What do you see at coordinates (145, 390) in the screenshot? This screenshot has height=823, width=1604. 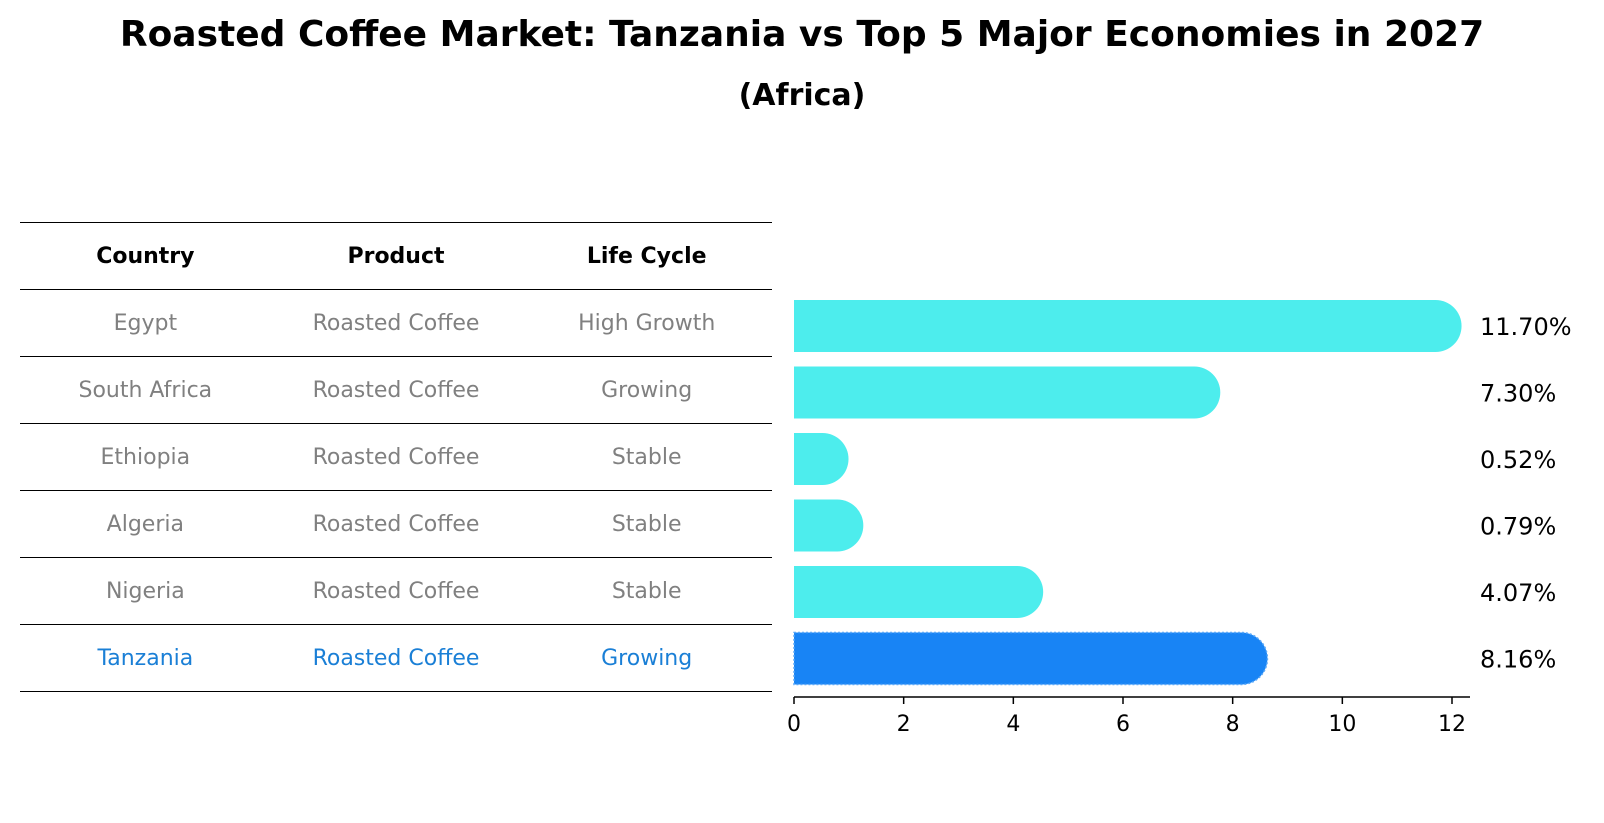 I see `country-cell: South Africa` at bounding box center [145, 390].